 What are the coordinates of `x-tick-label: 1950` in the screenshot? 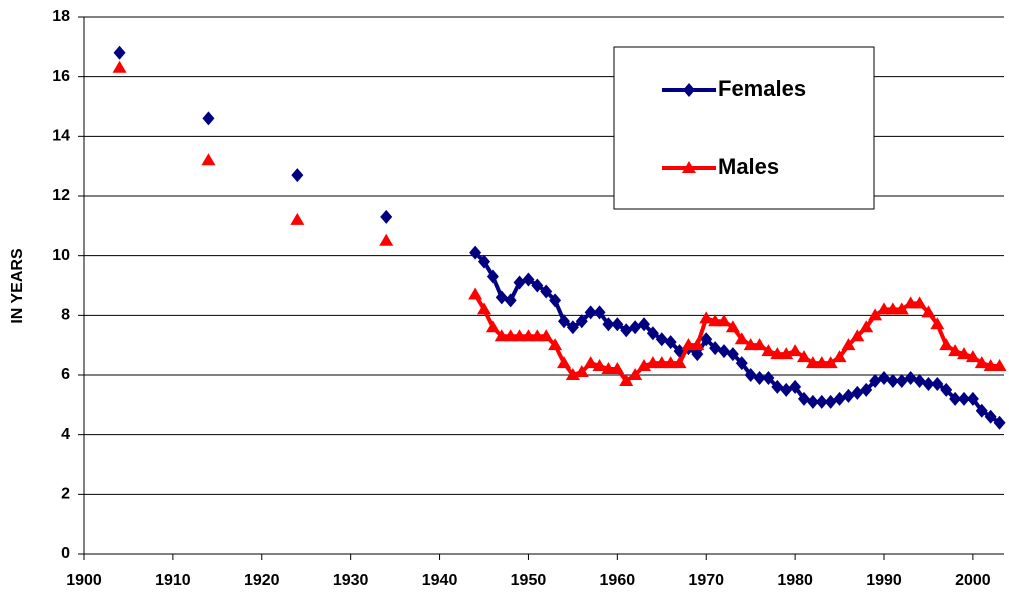 It's located at (529, 580).